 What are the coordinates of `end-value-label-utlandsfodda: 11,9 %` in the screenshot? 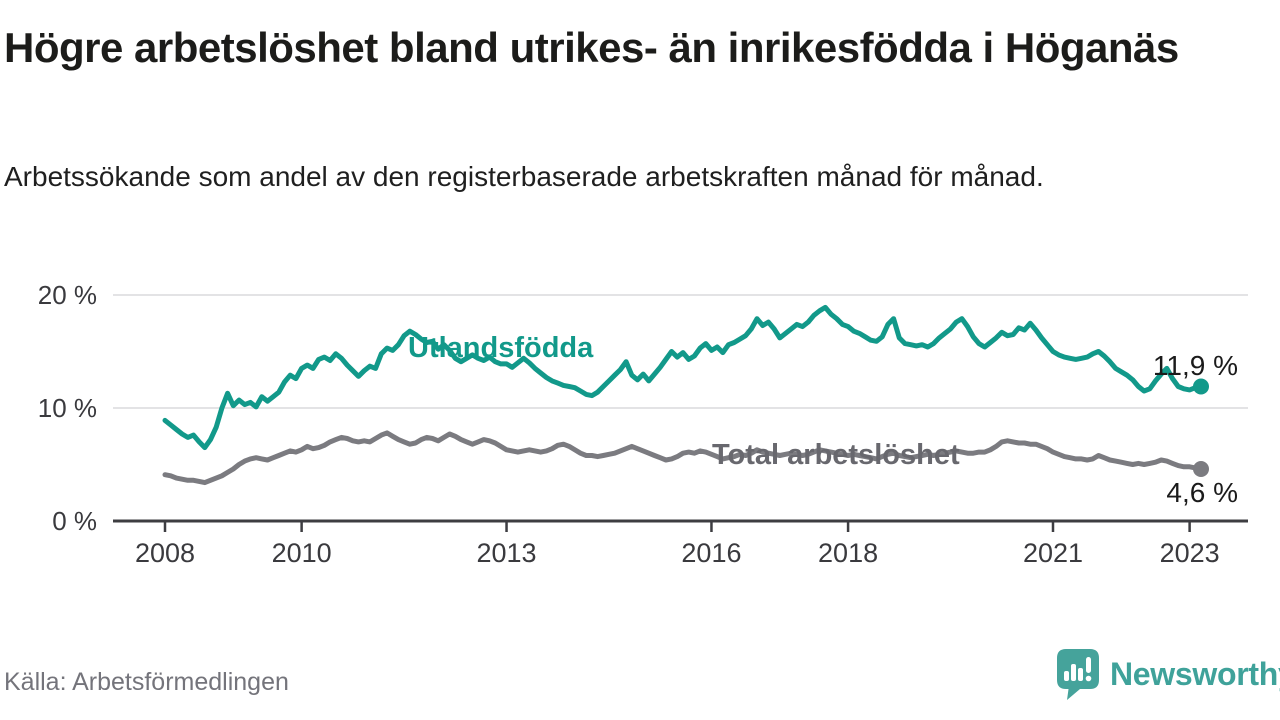 It's located at (1195, 365).